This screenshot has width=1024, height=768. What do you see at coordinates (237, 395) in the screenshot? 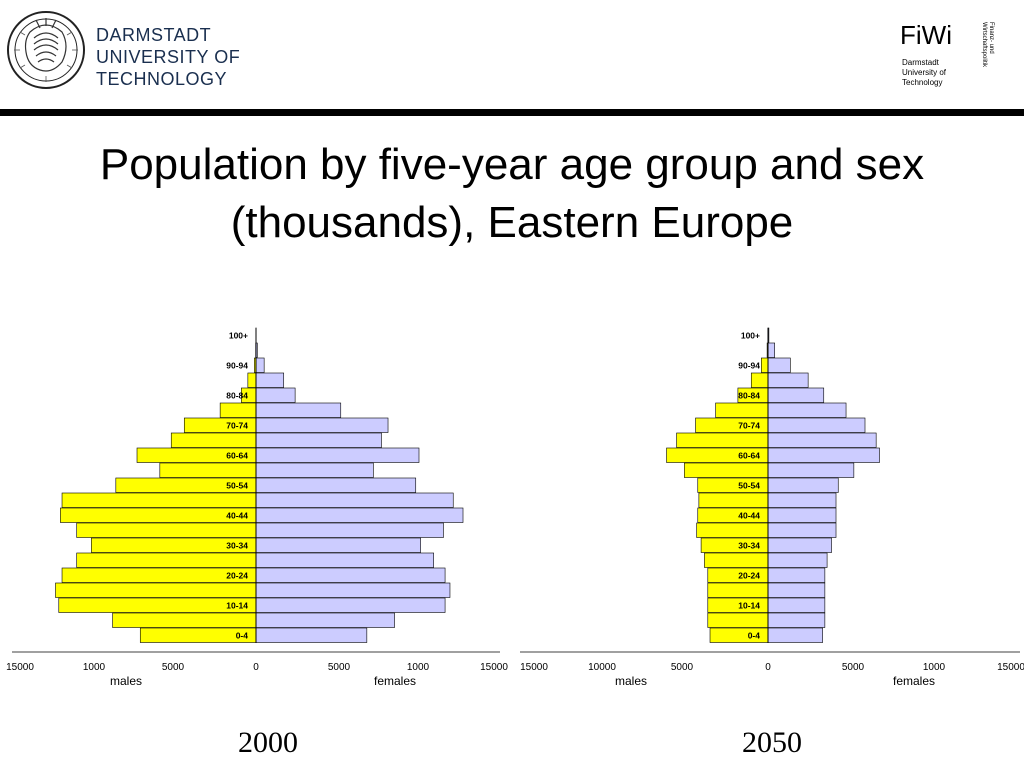
I see `age-label-80-84: 80-84` at bounding box center [237, 395].